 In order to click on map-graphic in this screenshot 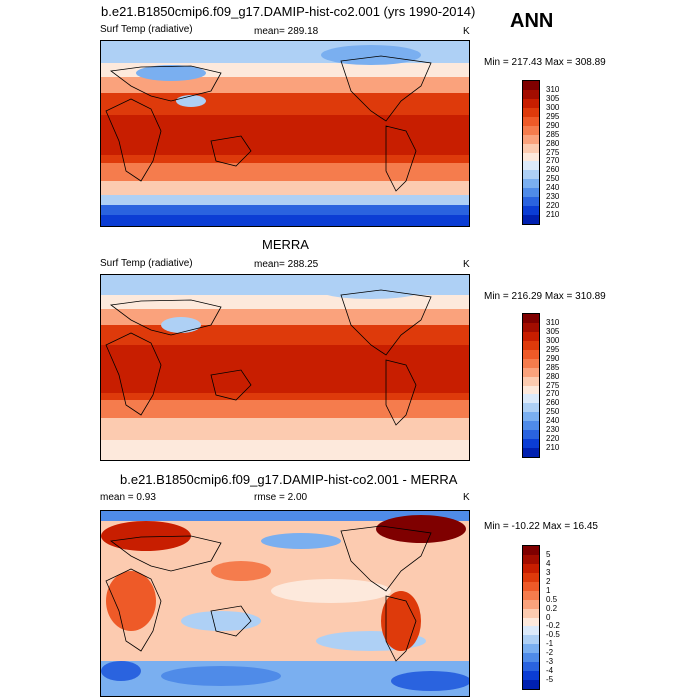, I will do `click(285, 133)`.